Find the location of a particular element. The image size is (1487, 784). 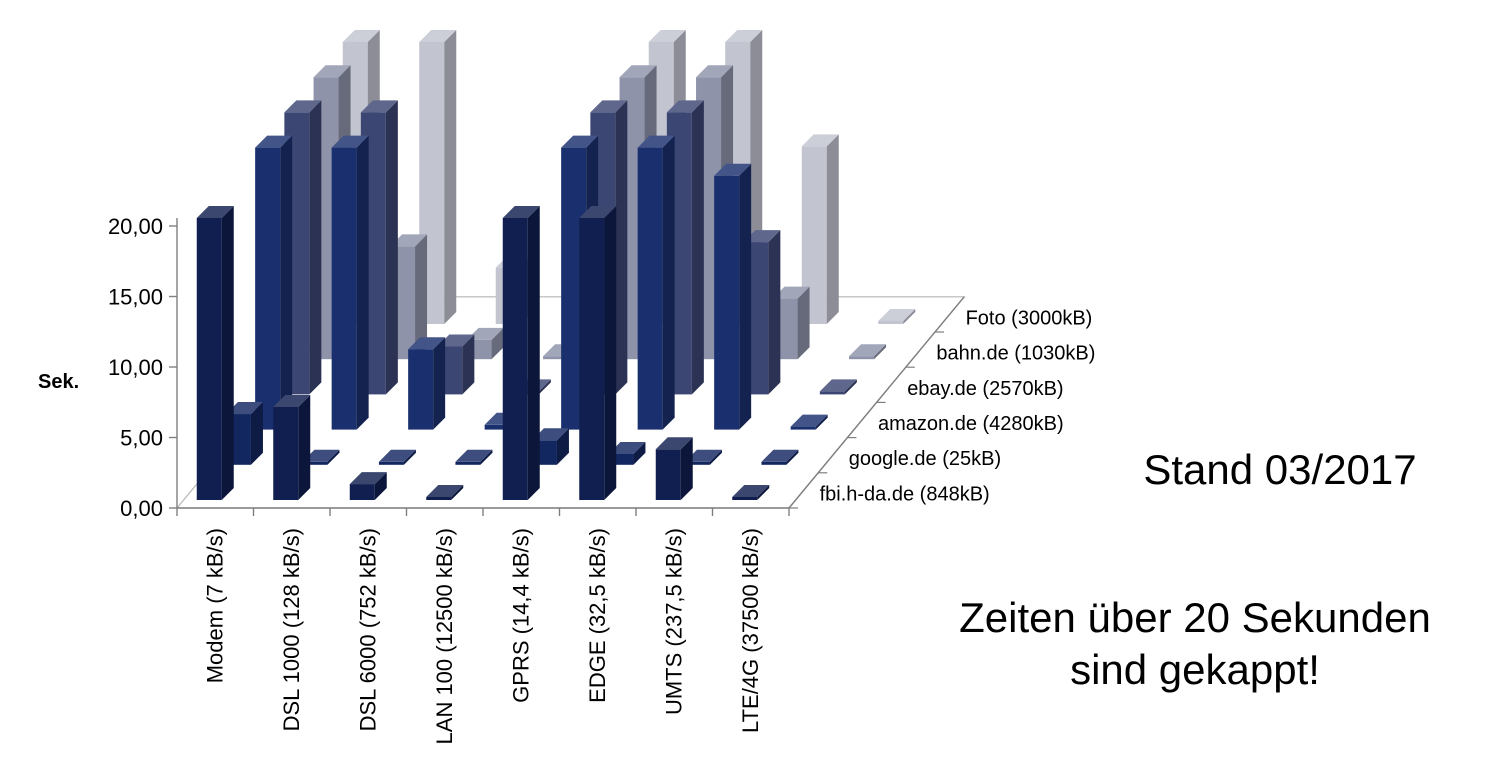

bar-google-de-25kb-edge-32-5-kb-s is located at coordinates (627, 453).